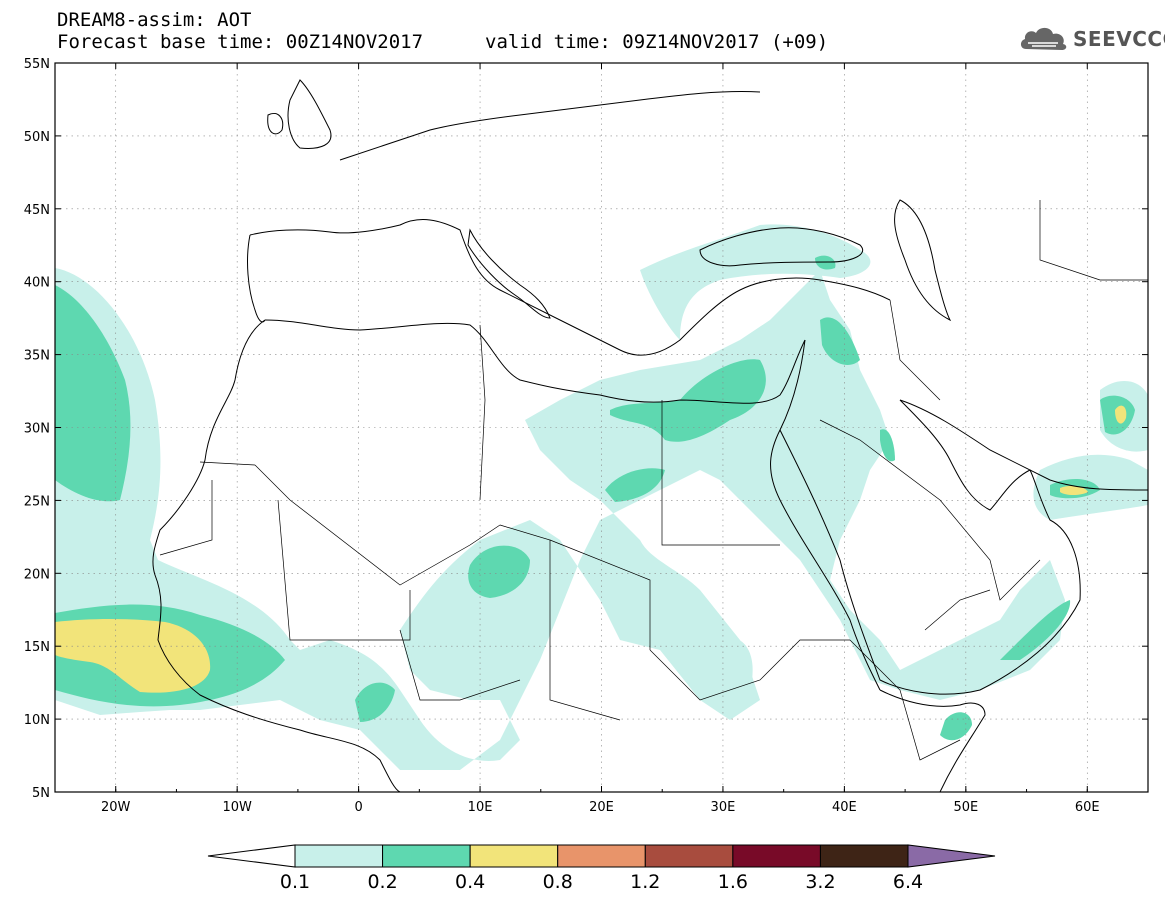 Image resolution: width=1165 pixels, height=905 pixels. I want to click on border-mauritania-mali, so click(344, 570).